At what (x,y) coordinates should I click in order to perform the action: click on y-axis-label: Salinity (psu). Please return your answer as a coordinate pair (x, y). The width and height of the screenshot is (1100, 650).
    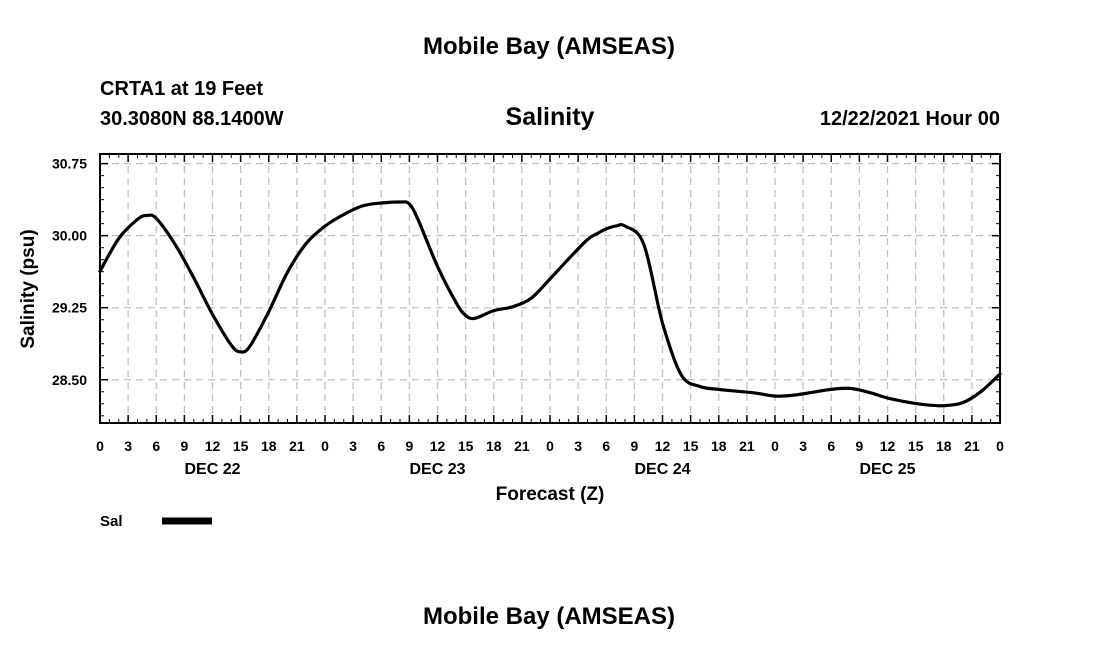
    Looking at the image, I should click on (28, 288).